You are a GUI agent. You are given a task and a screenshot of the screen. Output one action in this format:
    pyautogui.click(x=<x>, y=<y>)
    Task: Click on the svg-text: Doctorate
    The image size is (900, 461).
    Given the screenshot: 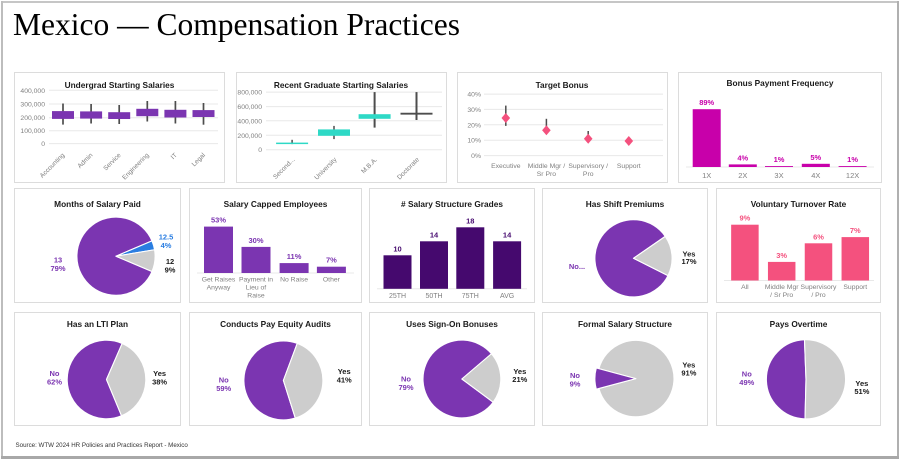 What is the action you would take?
    pyautogui.click(x=408, y=168)
    